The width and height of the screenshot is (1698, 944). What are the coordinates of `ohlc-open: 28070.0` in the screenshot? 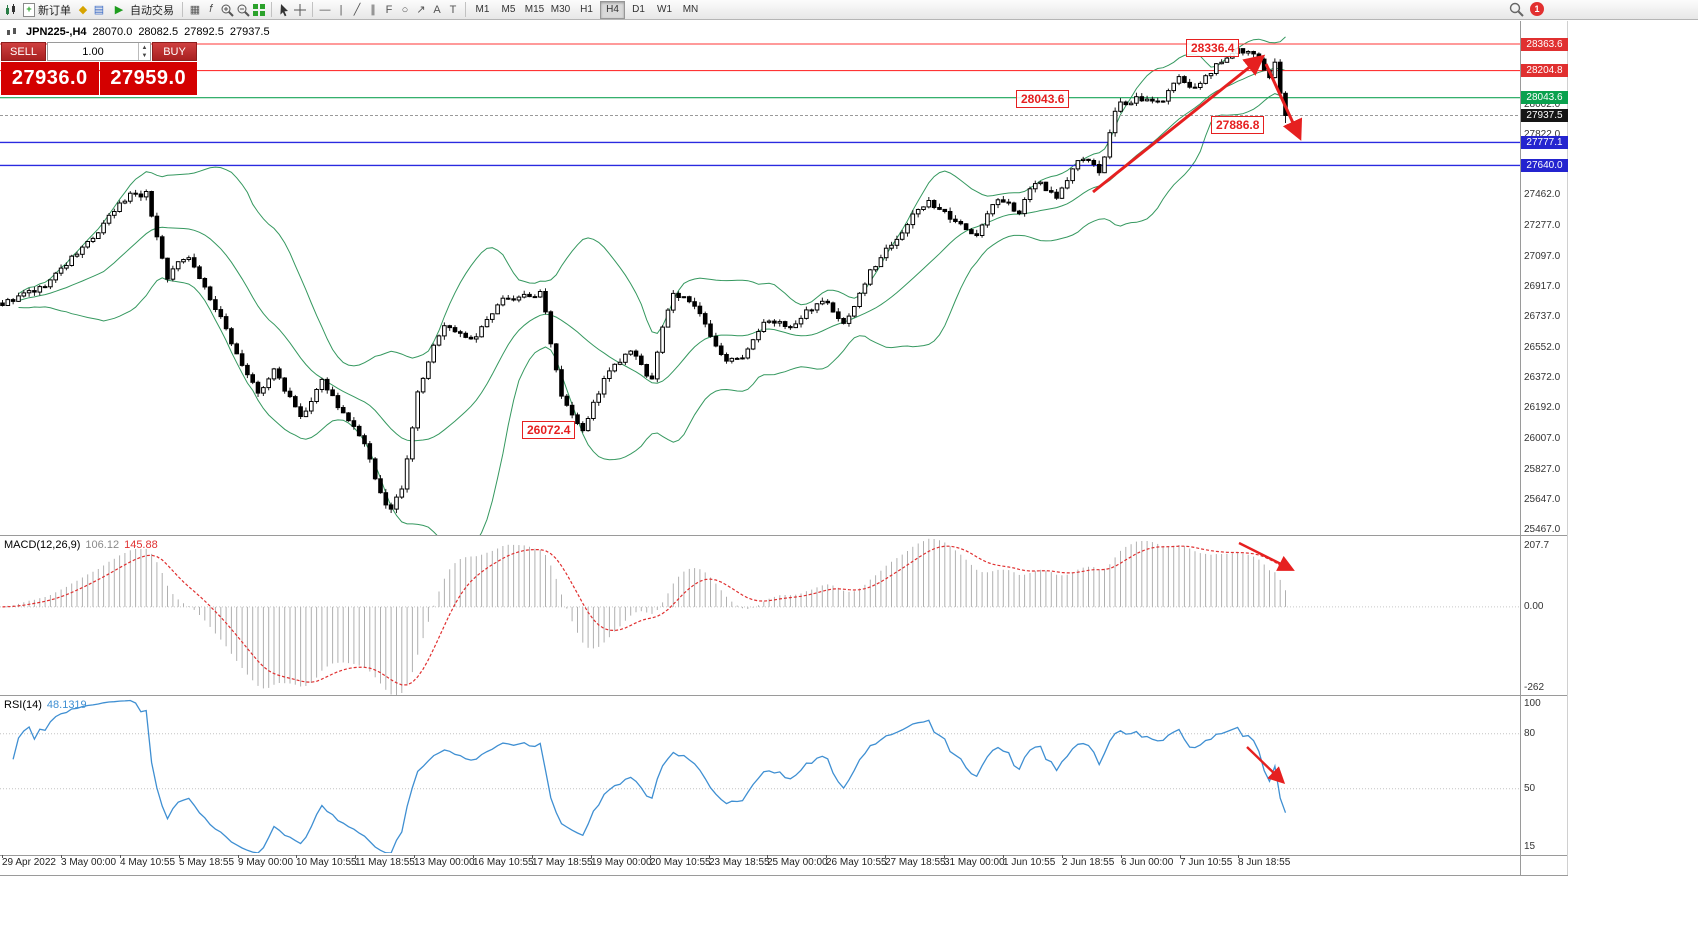 It's located at (112, 32).